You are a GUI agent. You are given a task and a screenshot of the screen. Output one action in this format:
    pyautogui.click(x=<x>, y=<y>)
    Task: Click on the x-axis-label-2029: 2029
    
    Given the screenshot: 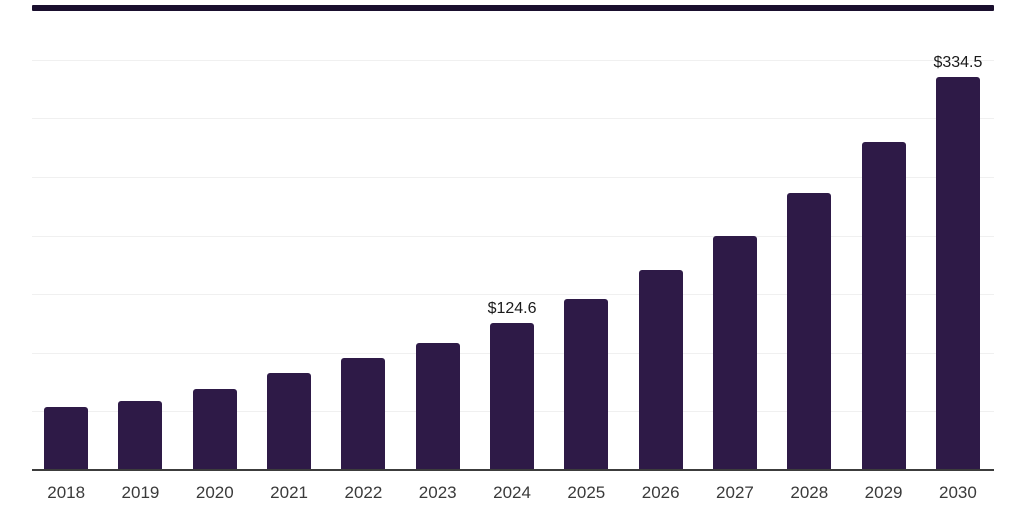 What is the action you would take?
    pyautogui.click(x=883, y=492)
    